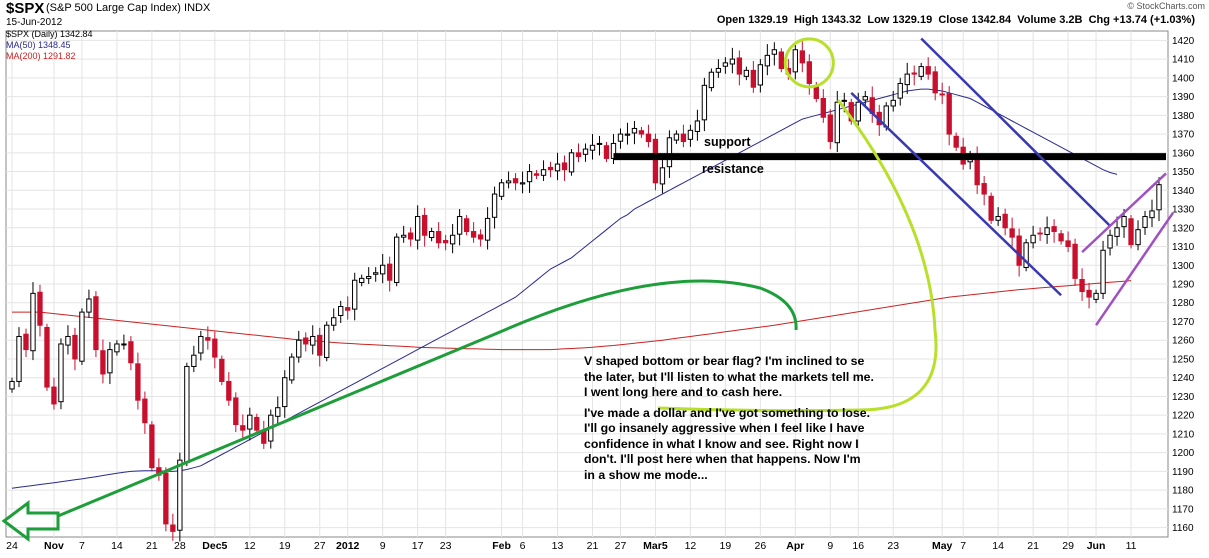 The width and height of the screenshot is (1209, 558). Describe the element at coordinates (1183, 191) in the screenshot. I see `y-tick-label: 1340` at that location.